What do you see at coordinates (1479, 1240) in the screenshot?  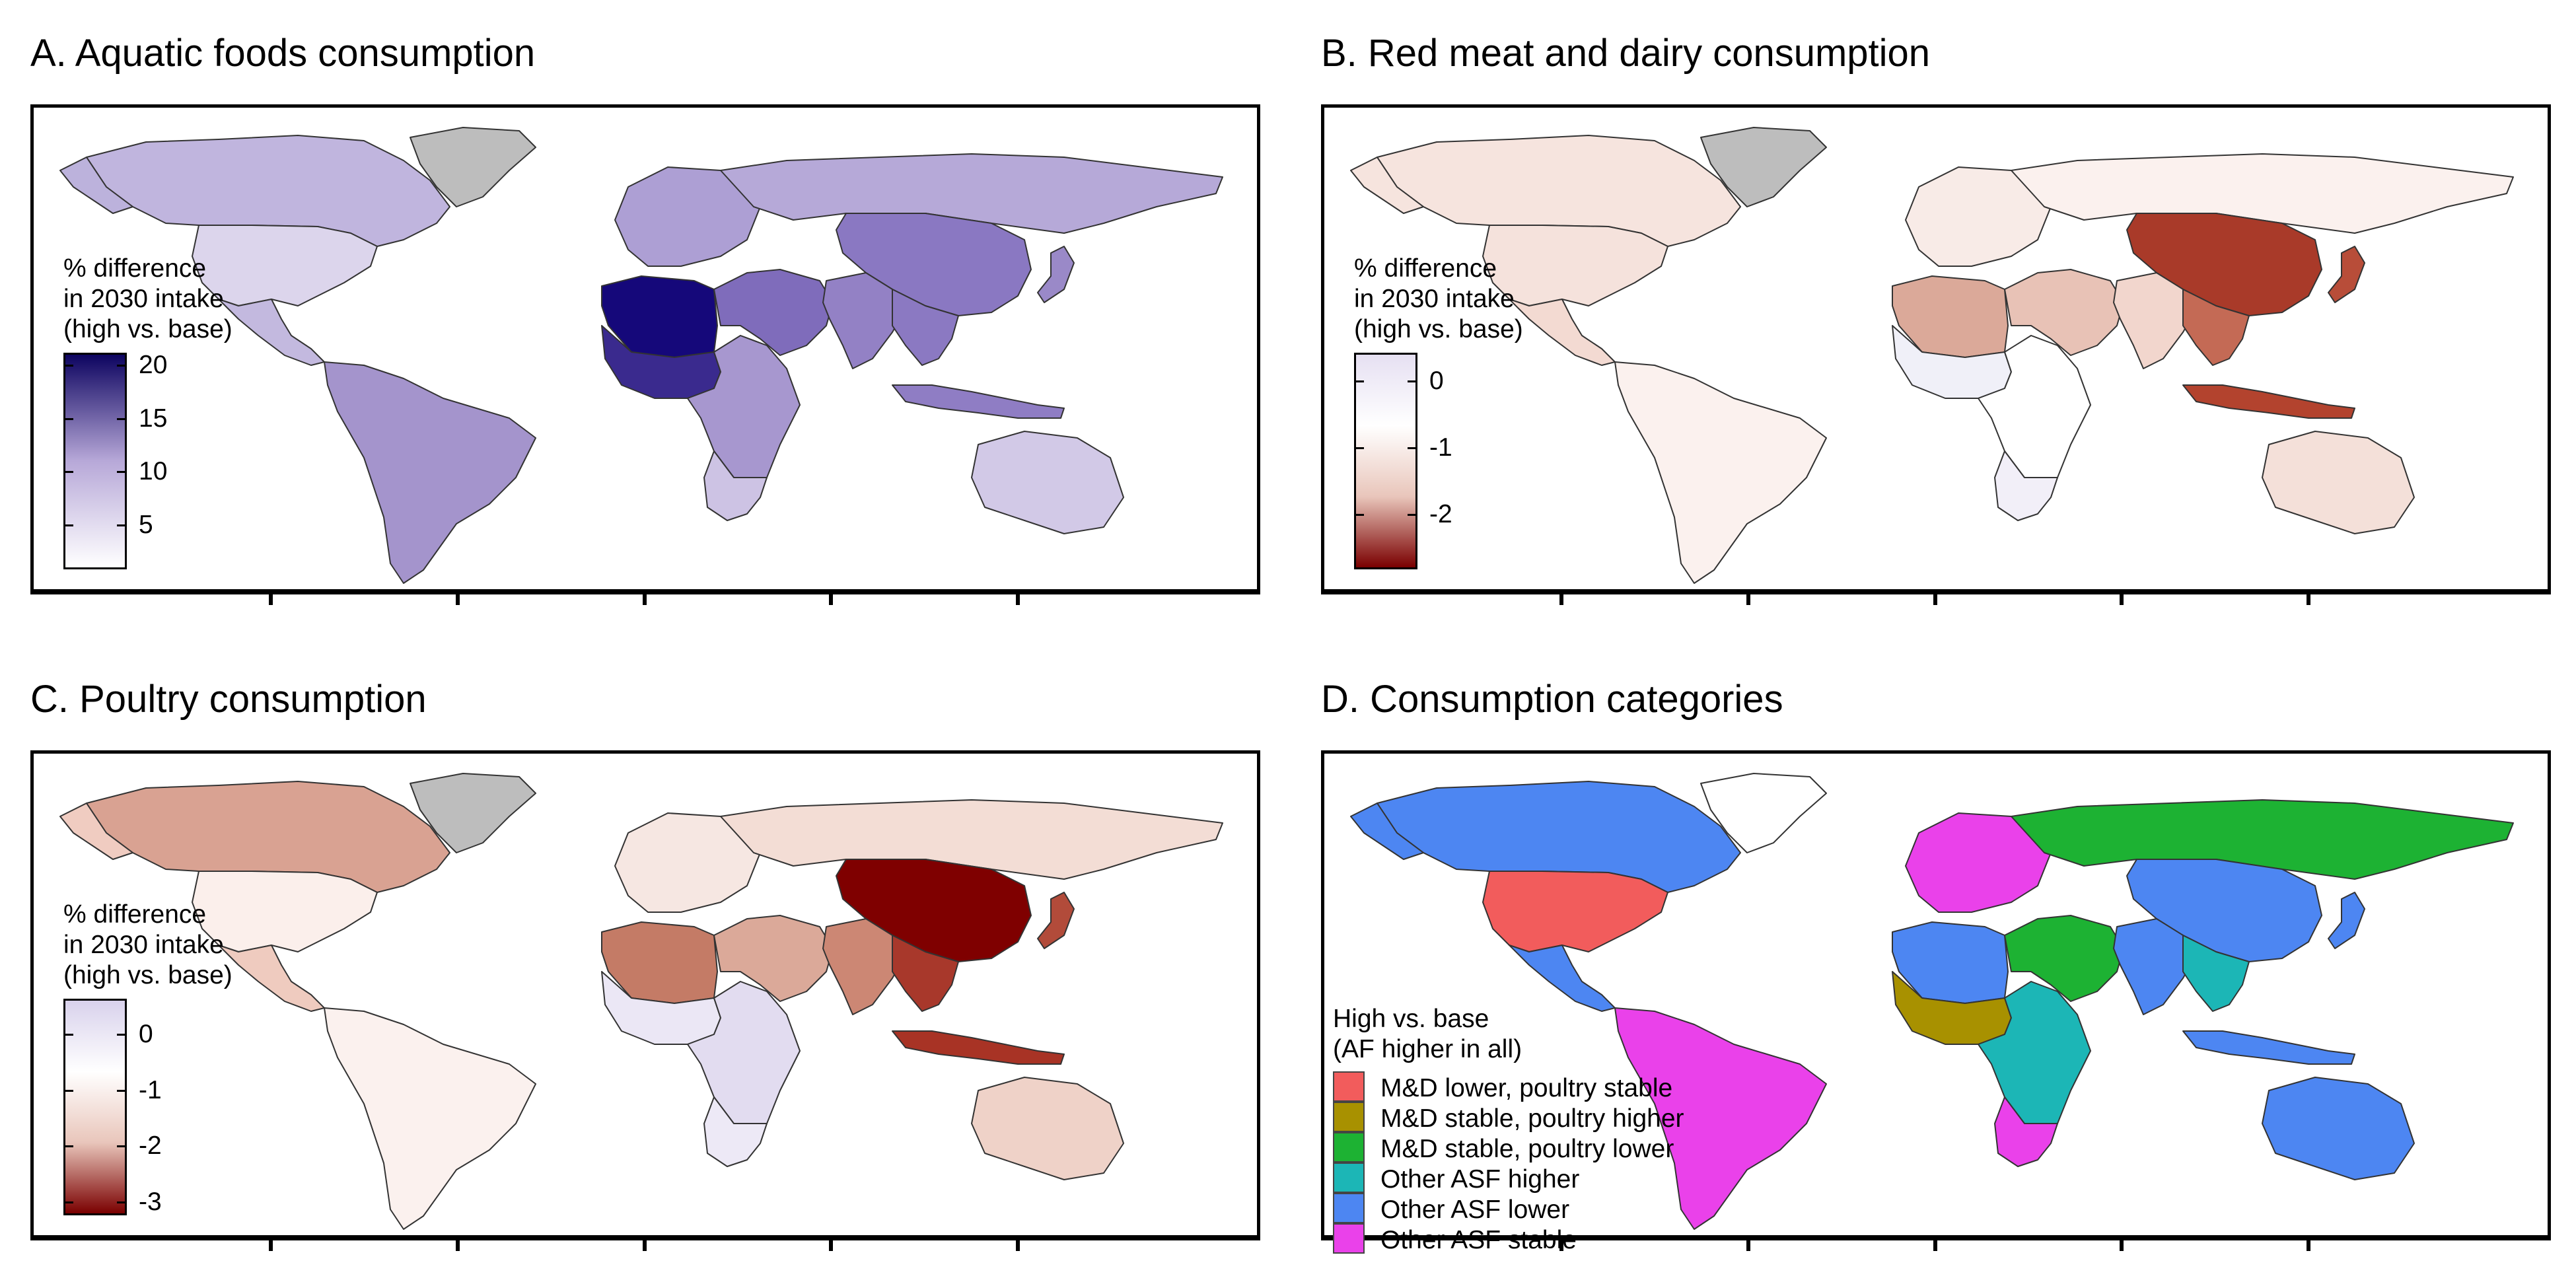 I see `legend-label: Other ASF stable` at bounding box center [1479, 1240].